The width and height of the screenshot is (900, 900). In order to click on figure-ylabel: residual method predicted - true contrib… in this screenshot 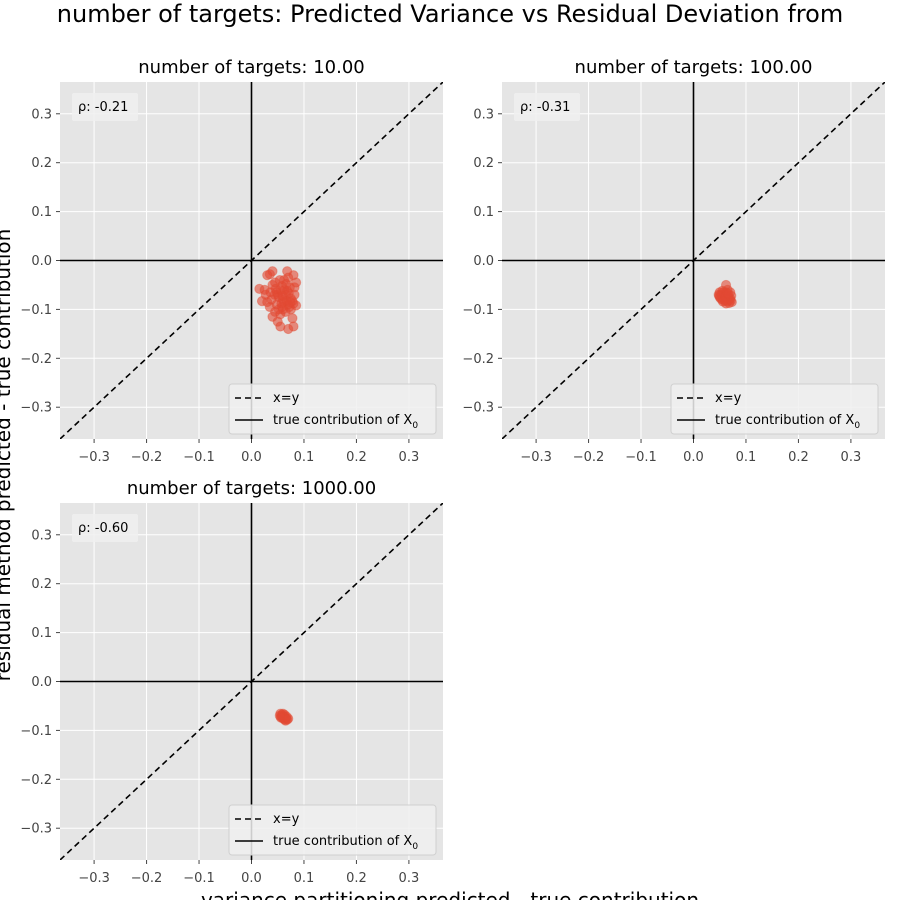, I will do `click(7, 455)`.